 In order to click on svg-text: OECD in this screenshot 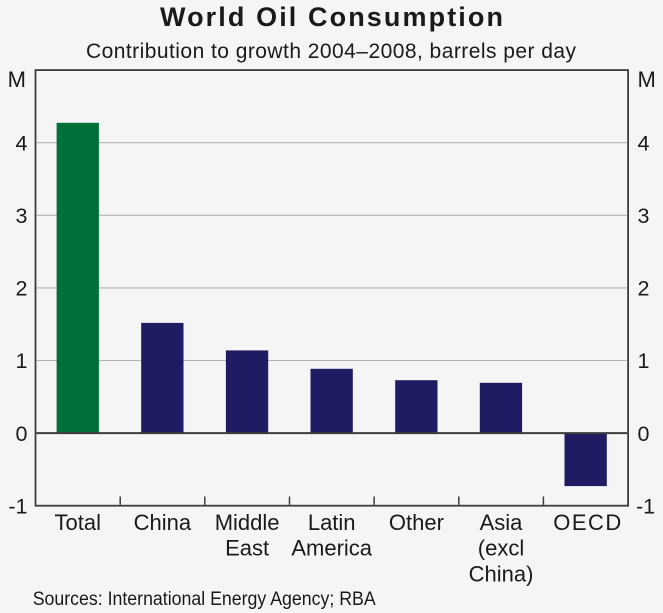, I will do `click(588, 522)`.